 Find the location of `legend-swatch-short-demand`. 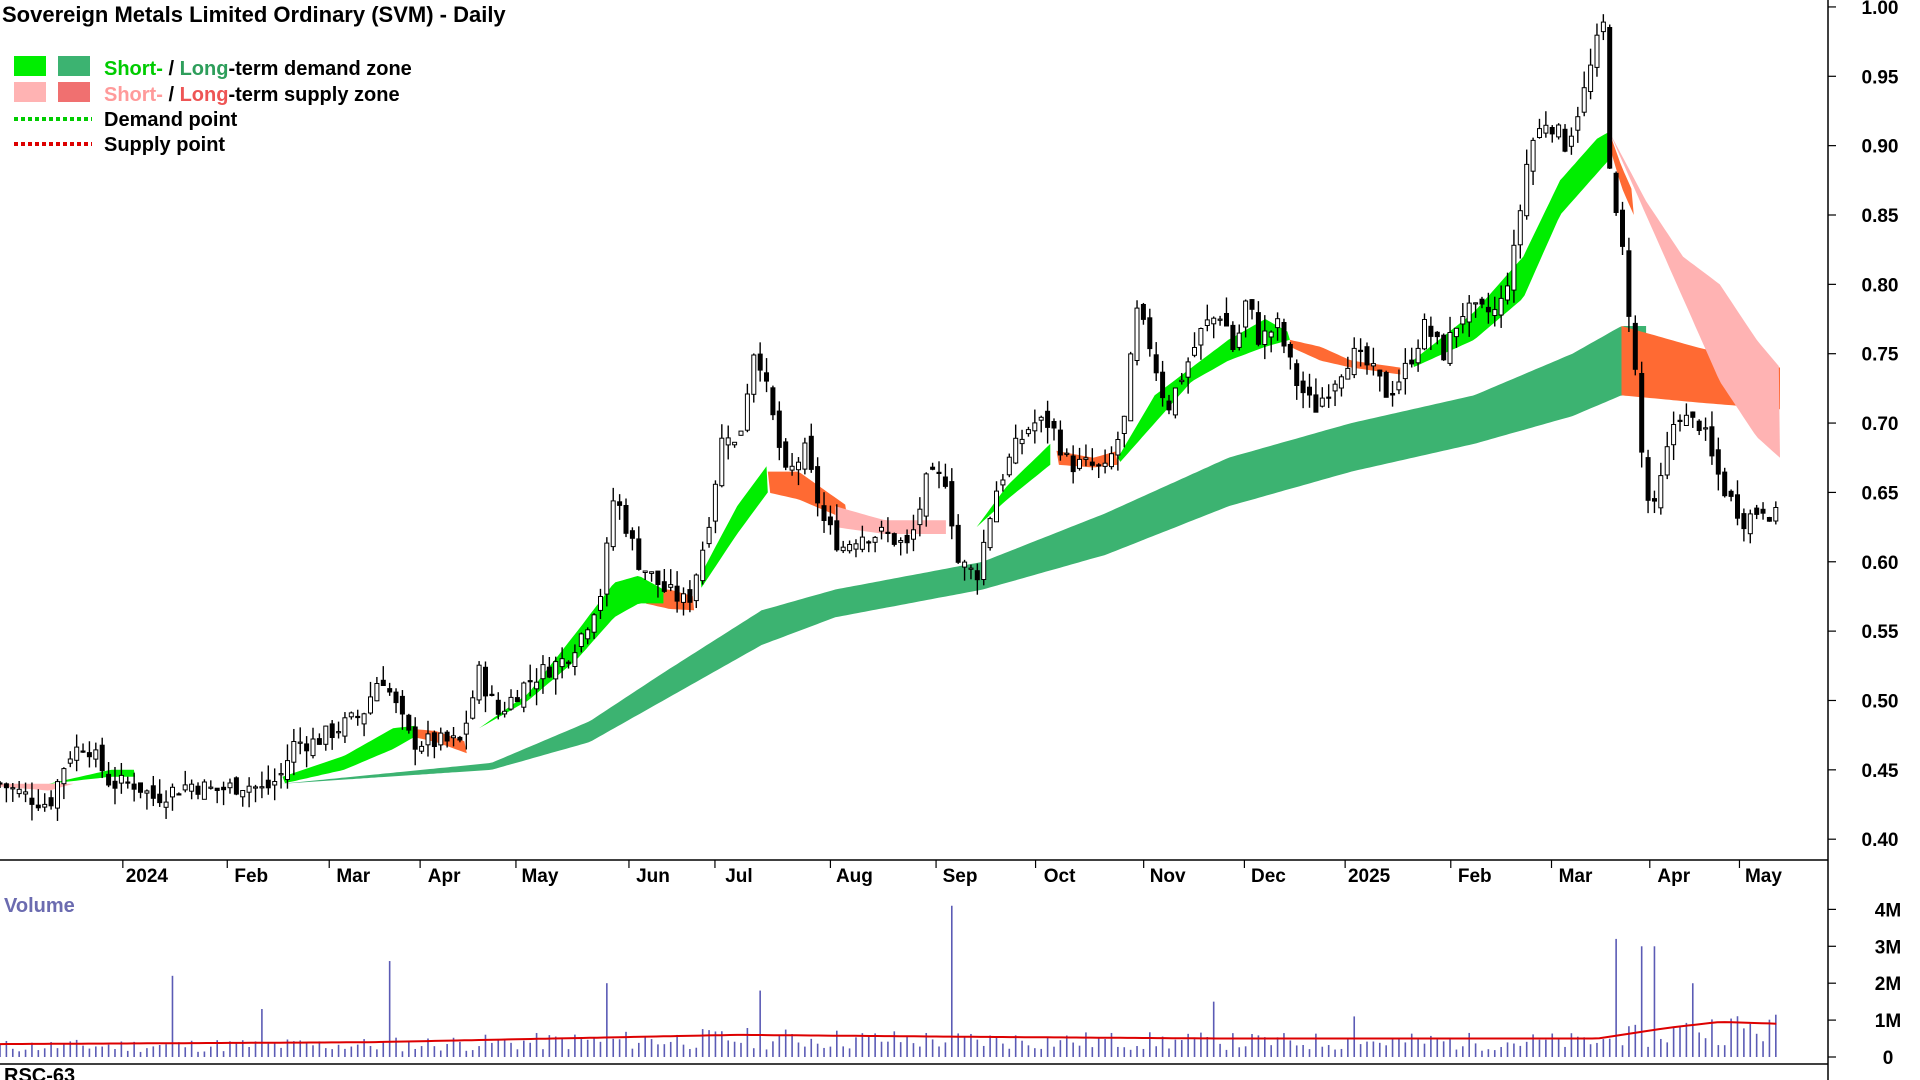

legend-swatch-short-demand is located at coordinates (30, 66).